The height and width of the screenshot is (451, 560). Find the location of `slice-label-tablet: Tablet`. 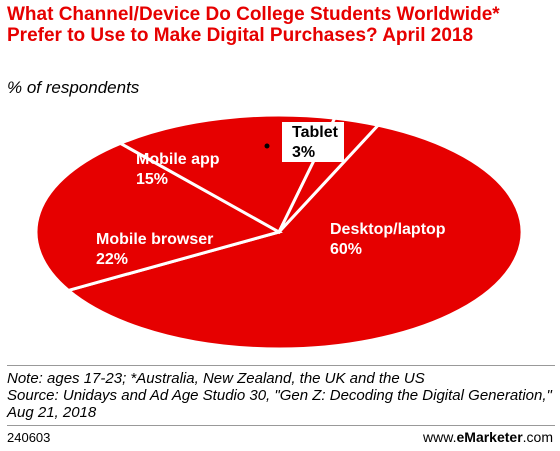

slice-label-tablet: Tablet is located at coordinates (315, 132).